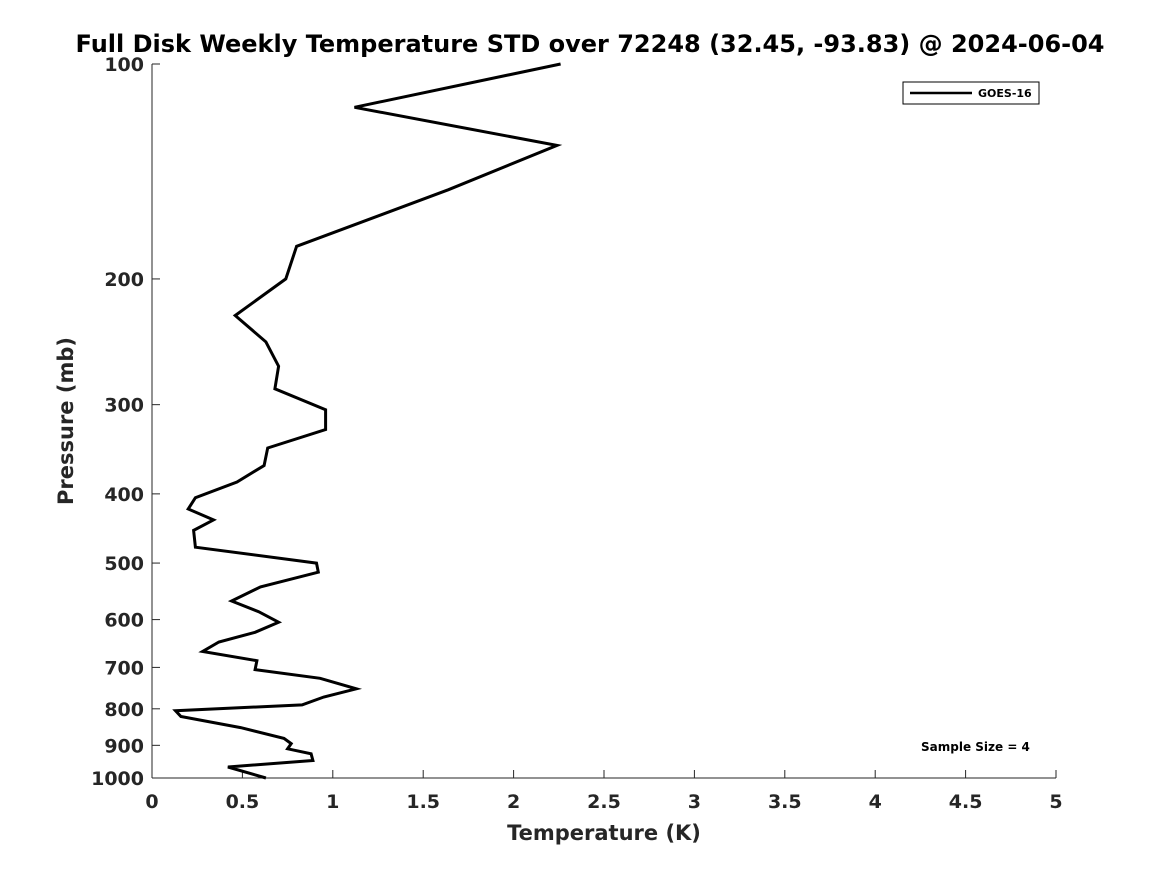 The width and height of the screenshot is (1167, 875). Describe the element at coordinates (975, 747) in the screenshot. I see `sample-size-annotation: Sample Size = 4` at that location.